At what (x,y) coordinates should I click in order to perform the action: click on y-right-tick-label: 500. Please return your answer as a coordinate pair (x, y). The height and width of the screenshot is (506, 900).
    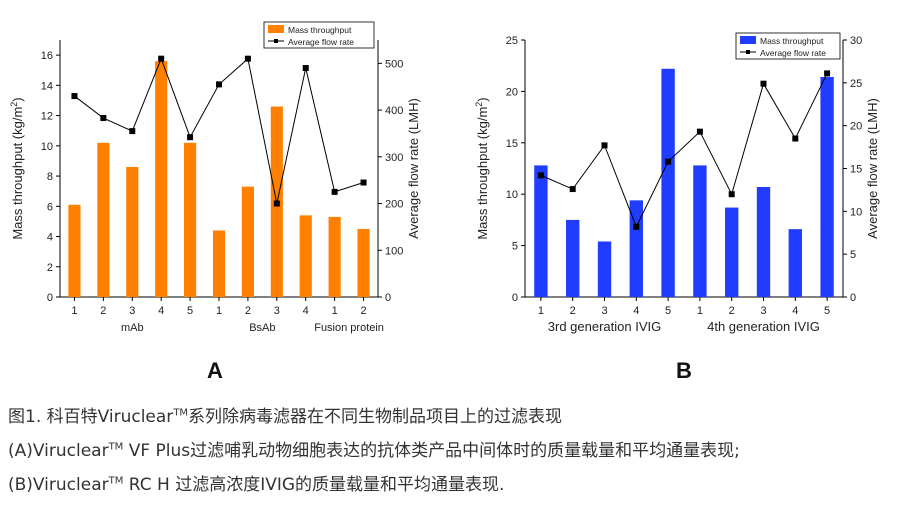
    Looking at the image, I should click on (394, 64).